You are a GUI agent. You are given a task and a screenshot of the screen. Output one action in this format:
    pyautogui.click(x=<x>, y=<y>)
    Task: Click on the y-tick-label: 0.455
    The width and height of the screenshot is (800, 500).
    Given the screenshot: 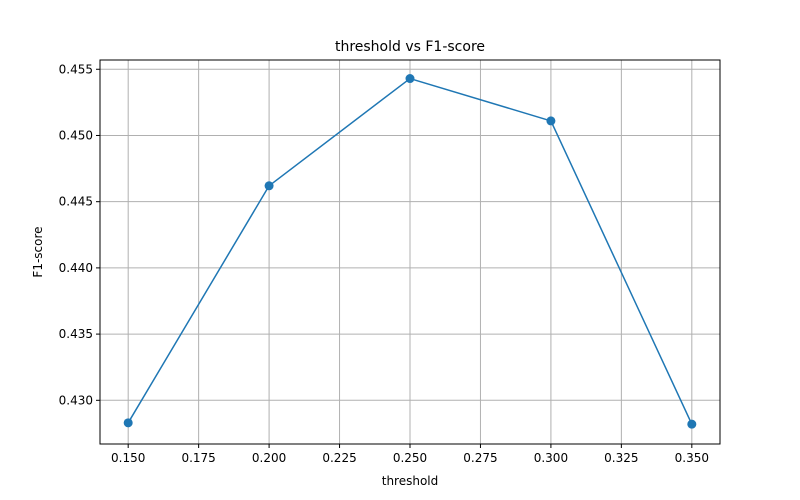 What is the action you would take?
    pyautogui.click(x=76, y=69)
    